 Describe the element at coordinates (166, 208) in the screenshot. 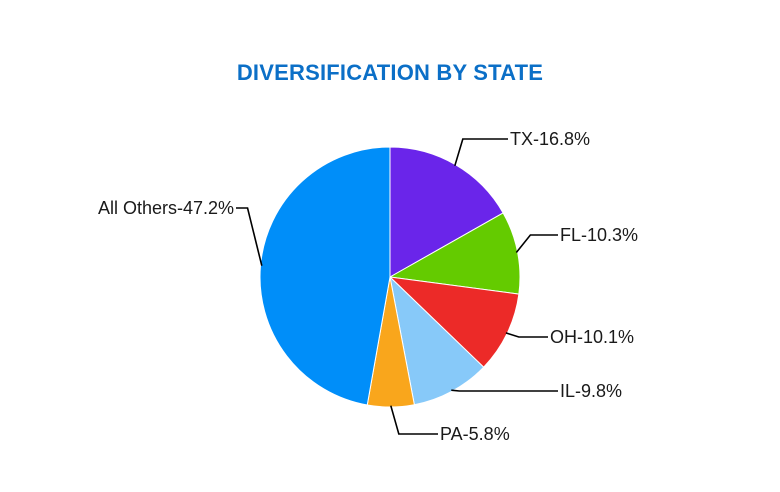

I see `slice-label-all-others: All Others-47.2%` at that location.